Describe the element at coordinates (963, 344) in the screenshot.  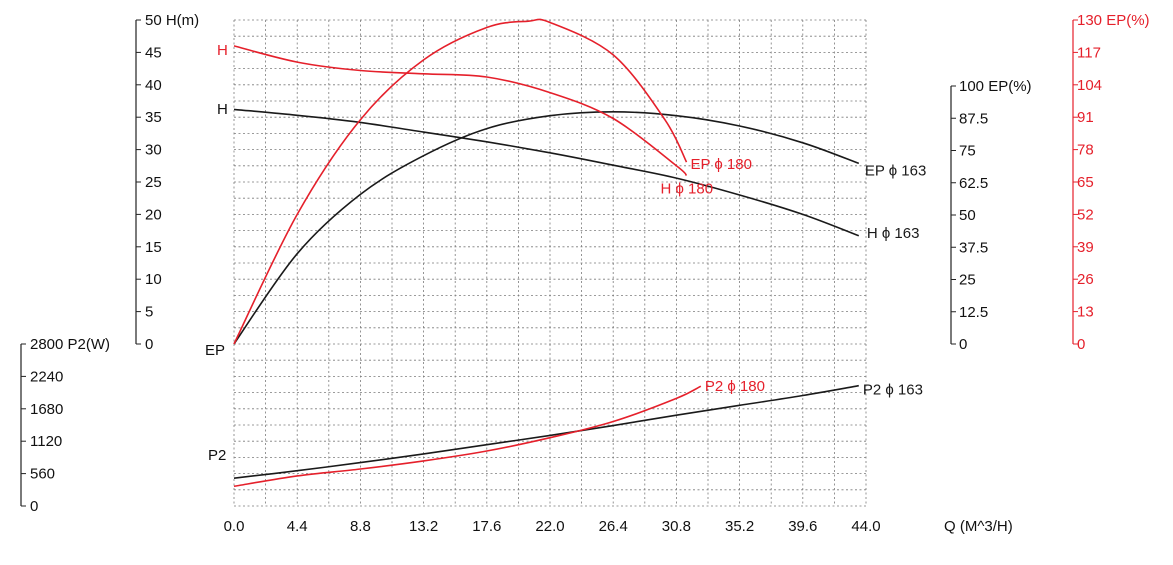
I see `ep-black-axis-tick-label: 0` at that location.